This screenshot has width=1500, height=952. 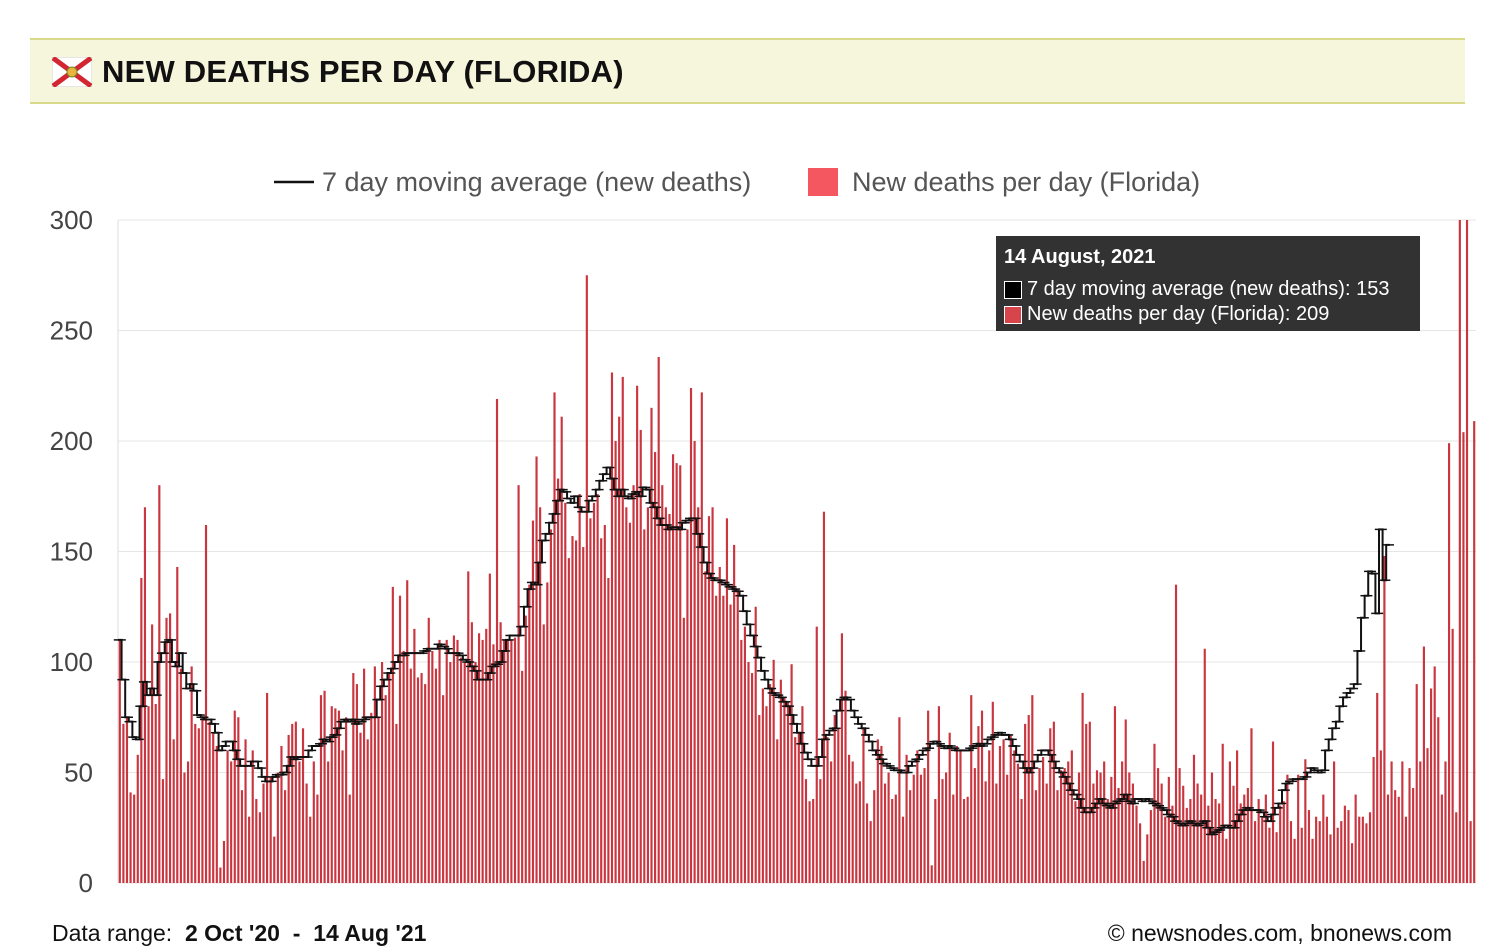 I want to click on y-tick-label: 0, so click(x=86, y=883).